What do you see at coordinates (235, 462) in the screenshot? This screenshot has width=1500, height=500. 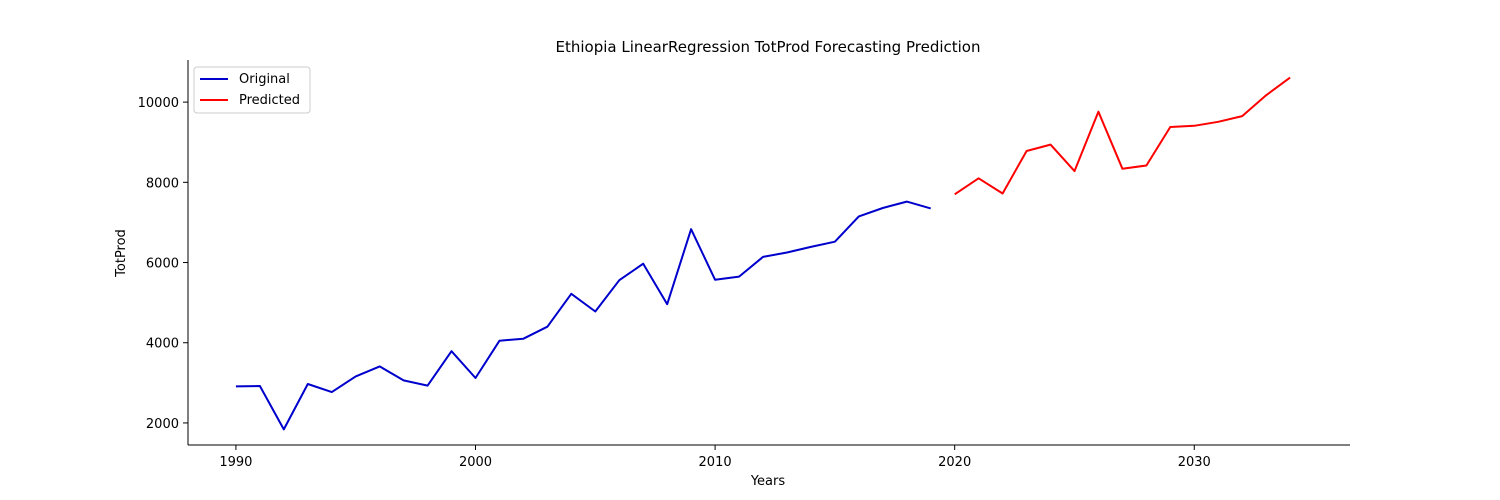 I see `x-tick-label: 1990` at bounding box center [235, 462].